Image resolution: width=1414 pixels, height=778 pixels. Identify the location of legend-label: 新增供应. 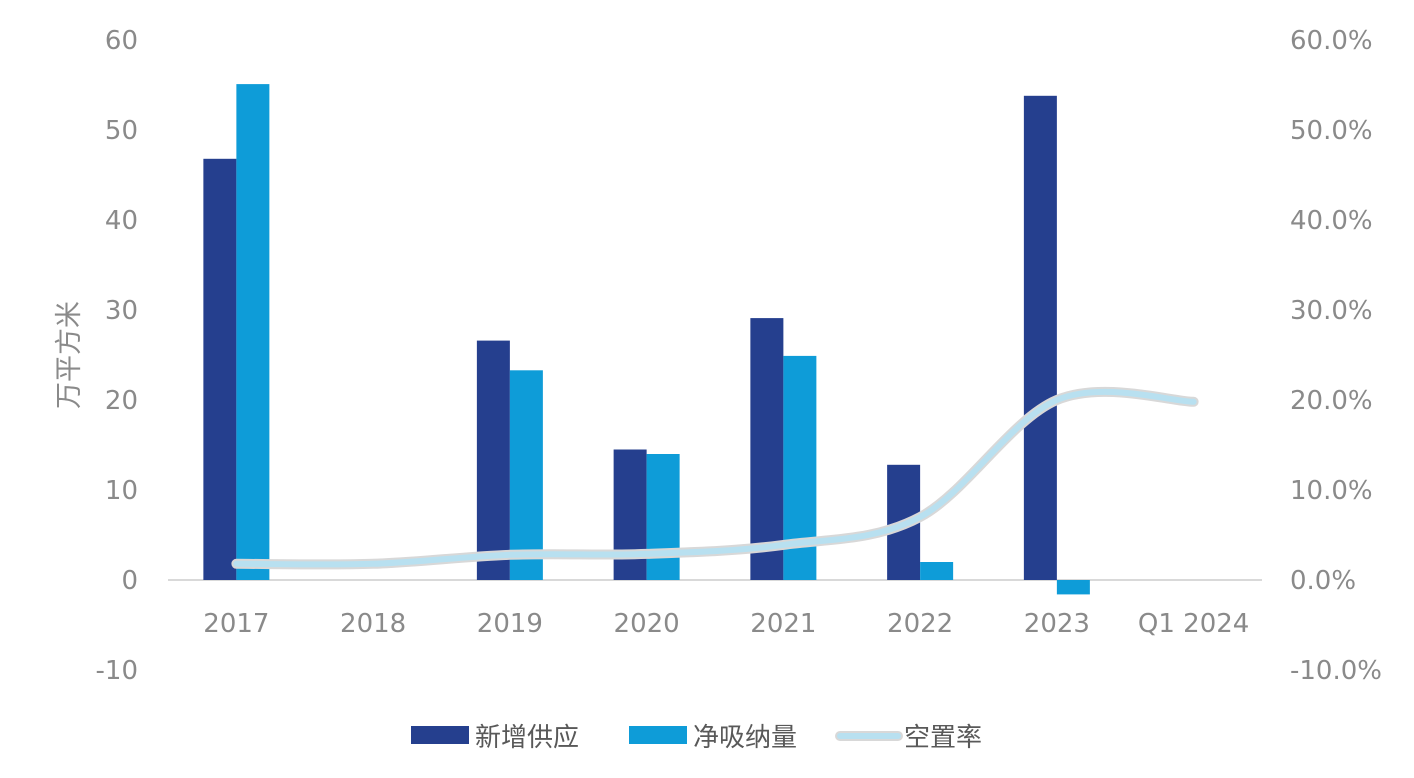
(527, 738).